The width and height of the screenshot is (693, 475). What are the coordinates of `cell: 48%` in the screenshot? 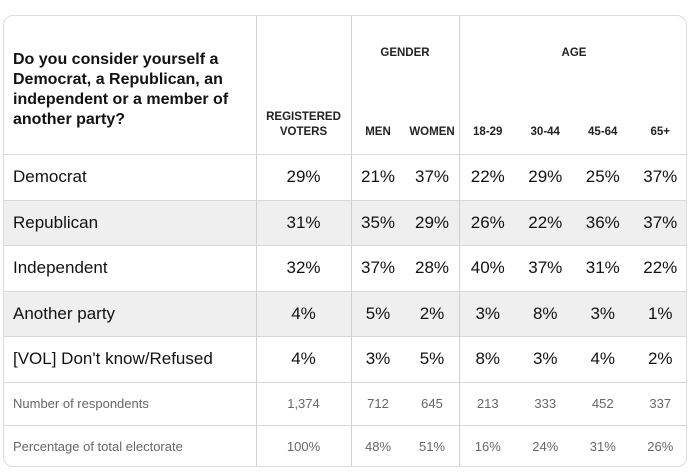 It's located at (378, 446).